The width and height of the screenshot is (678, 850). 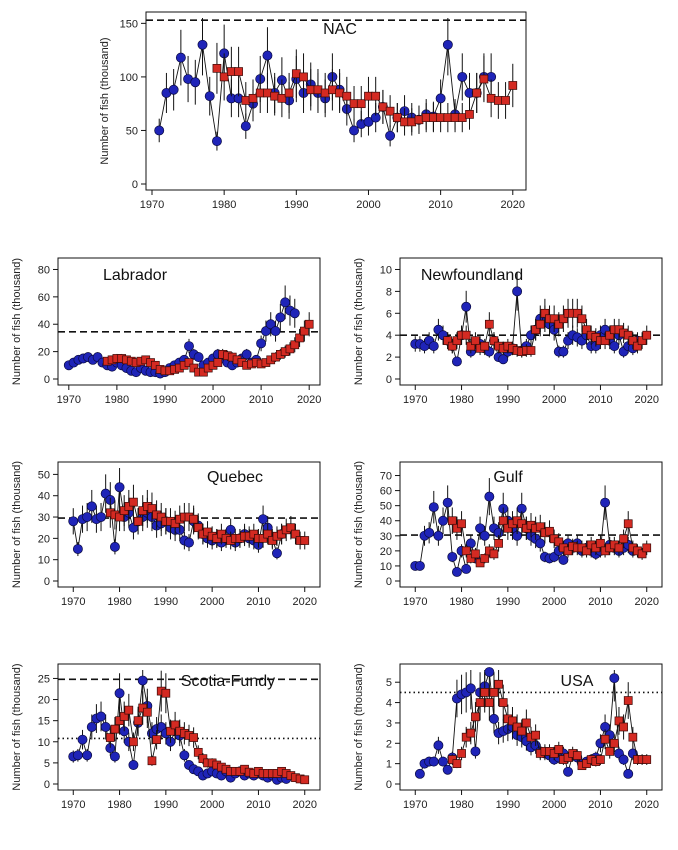 I want to click on y-tick-label: 60, so click(x=386, y=492).